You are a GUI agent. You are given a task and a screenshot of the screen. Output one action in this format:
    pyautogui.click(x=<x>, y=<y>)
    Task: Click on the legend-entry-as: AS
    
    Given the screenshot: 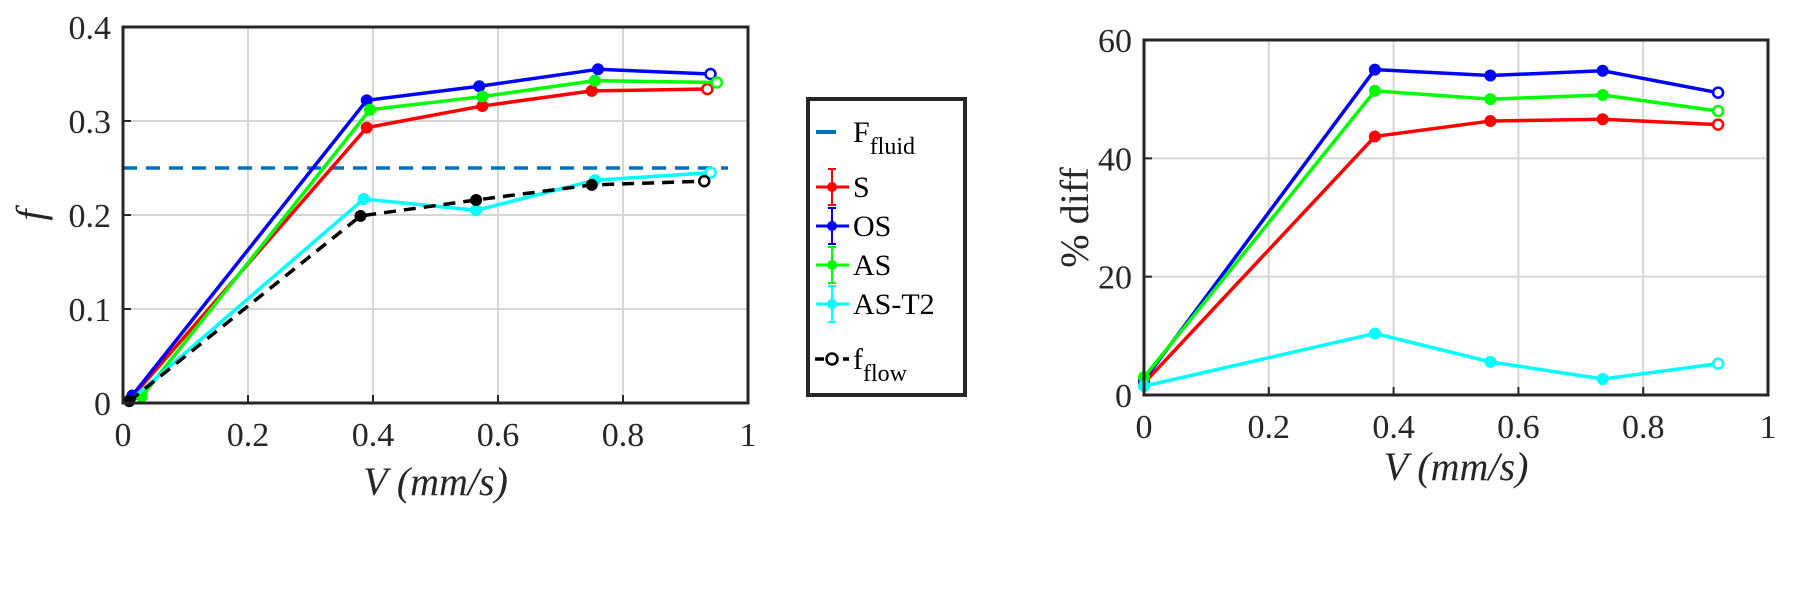 What is the action you would take?
    pyautogui.click(x=853, y=265)
    